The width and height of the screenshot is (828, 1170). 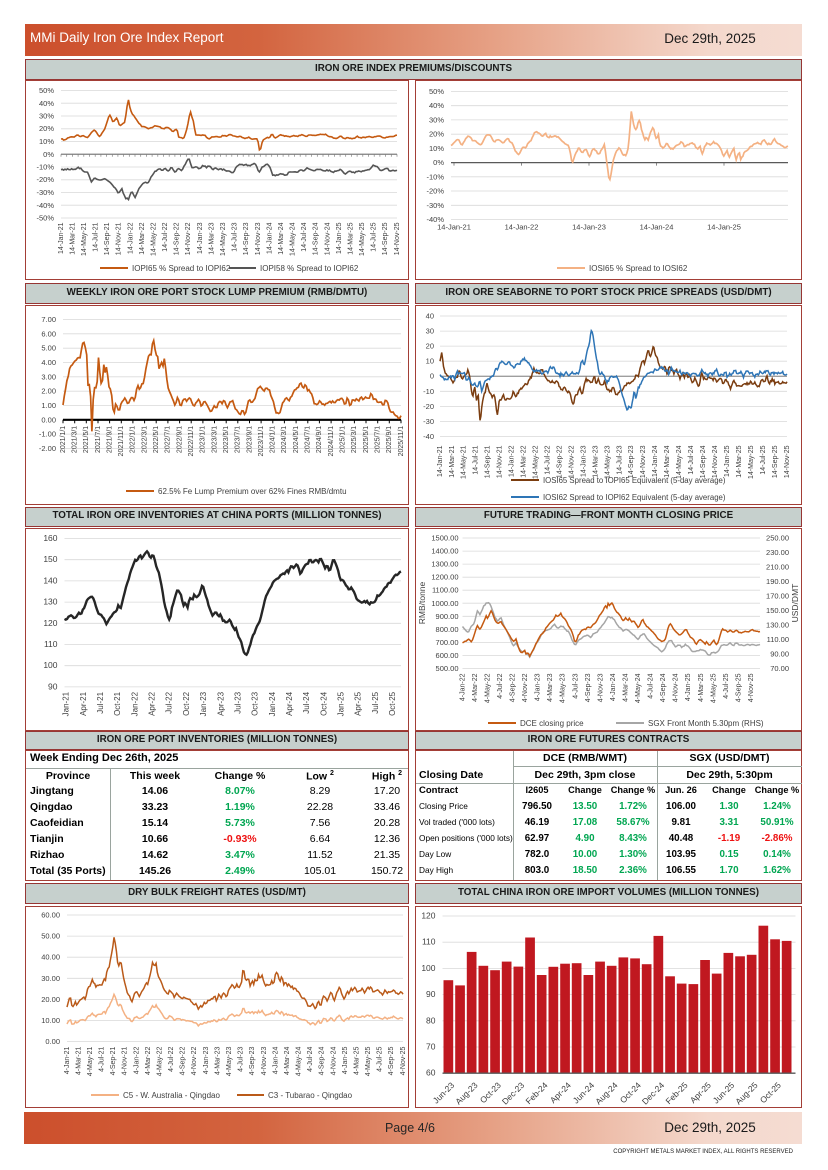 I want to click on svg-text: 14-May-24, so click(x=679, y=462).